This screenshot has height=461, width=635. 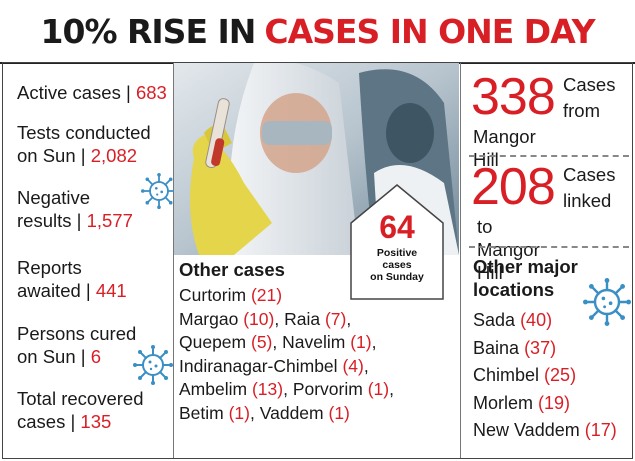 I want to click on list-item: Betim (1), Vaddem (1), so click(x=264, y=412).